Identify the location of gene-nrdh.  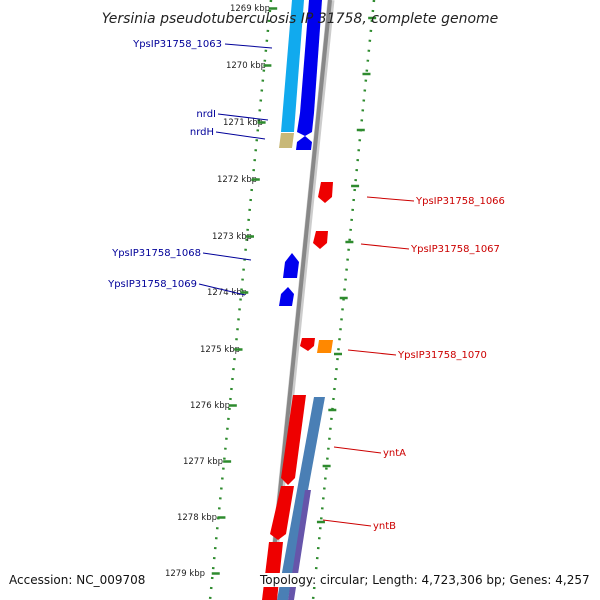
(304, 143).